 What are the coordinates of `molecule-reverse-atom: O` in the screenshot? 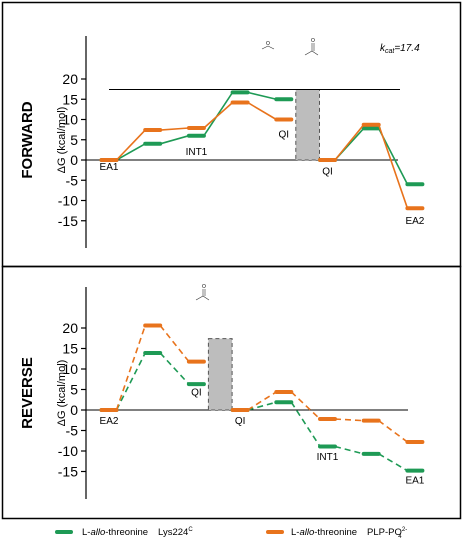 It's located at (204, 287).